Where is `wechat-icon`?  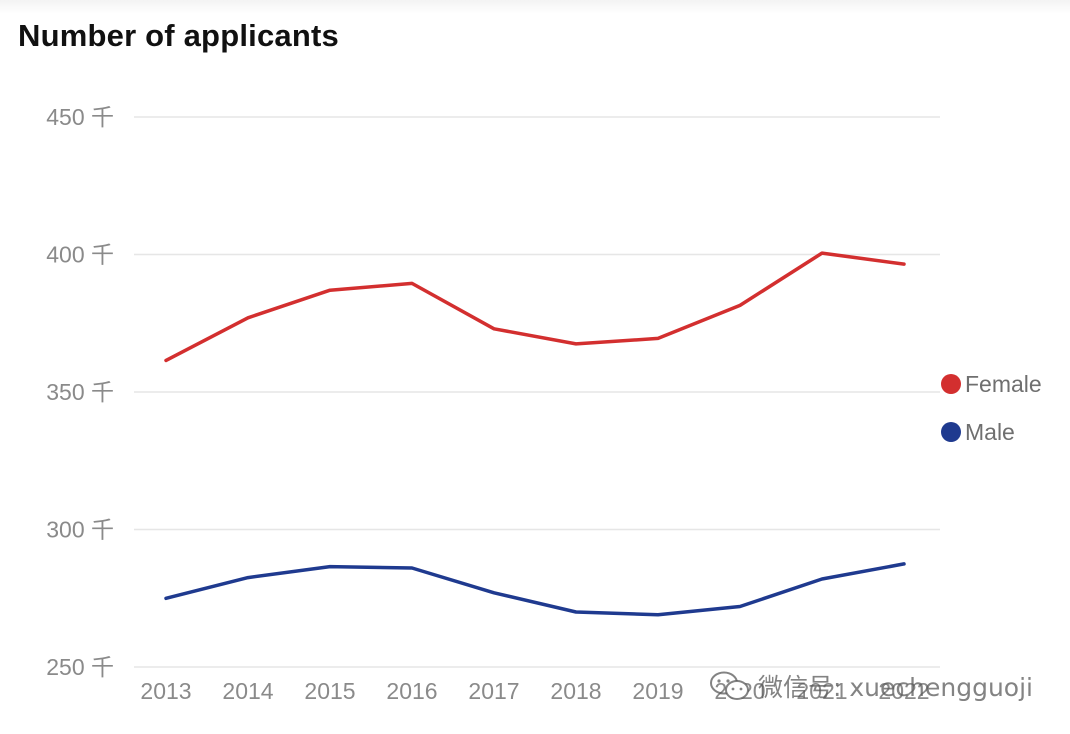 wechat-icon is located at coordinates (729, 685).